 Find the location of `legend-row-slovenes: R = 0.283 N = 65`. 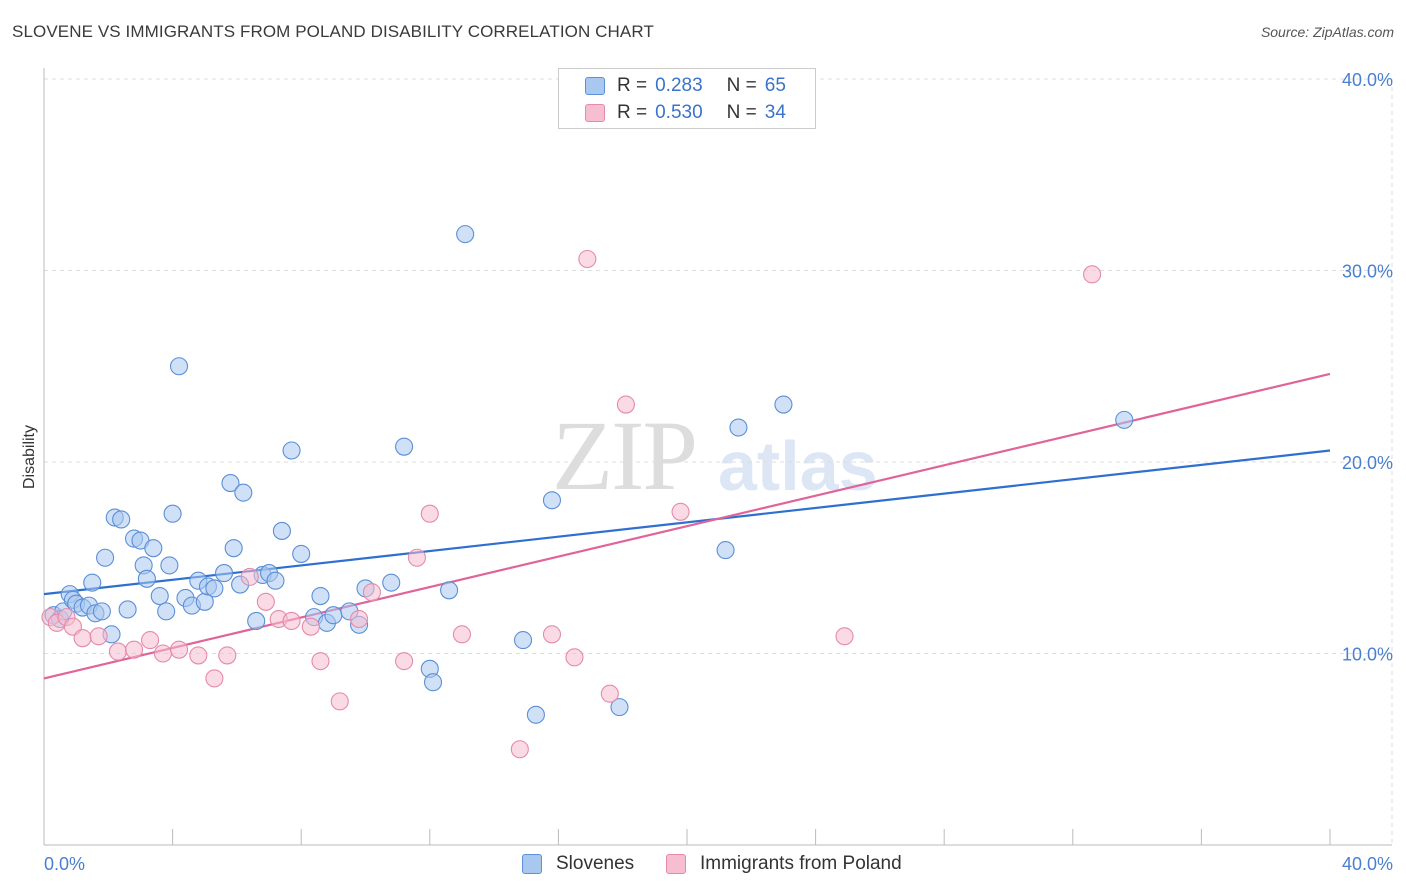

legend-row-slovenes: R = 0.283 N = 65 is located at coordinates (685, 86).